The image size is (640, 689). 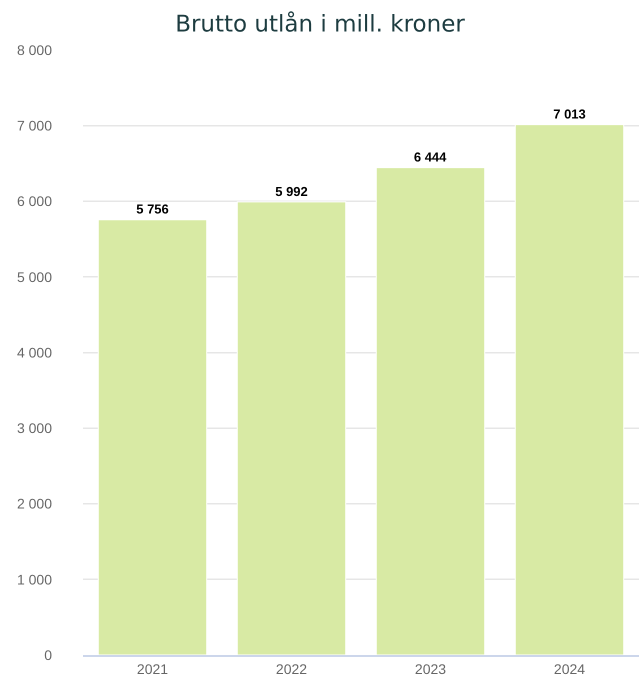 What do you see at coordinates (292, 668) in the screenshot?
I see `x-tick-label: 2022` at bounding box center [292, 668].